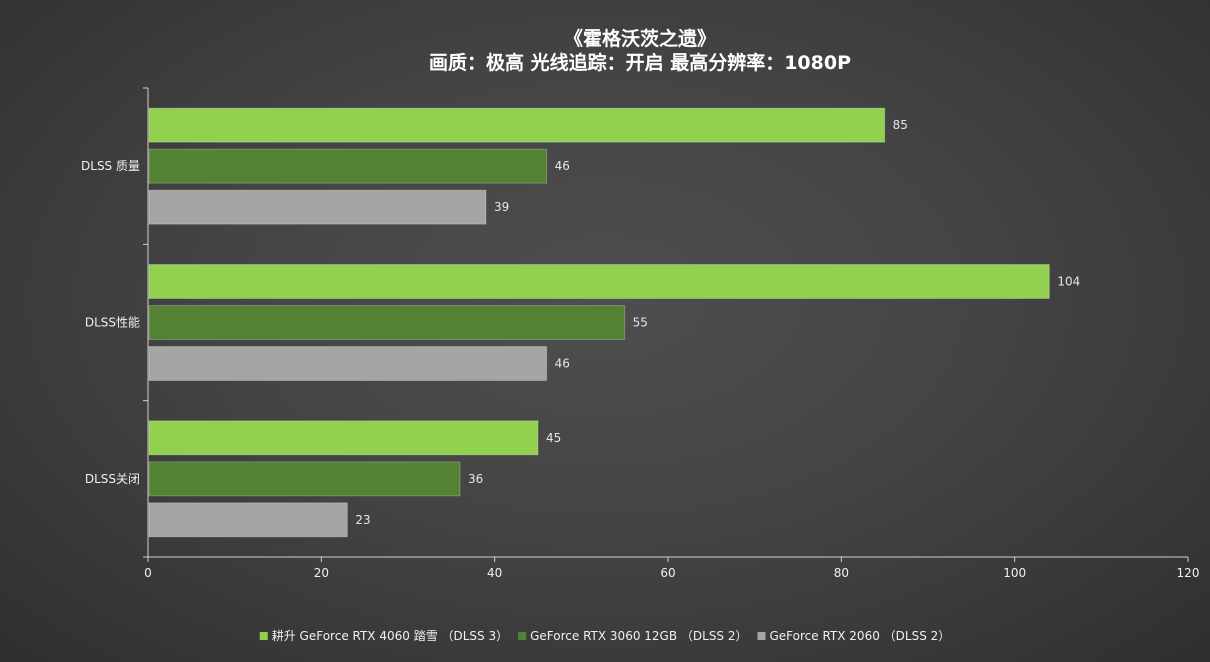 The width and height of the screenshot is (1210, 662). I want to click on data-label: 45, so click(553, 438).